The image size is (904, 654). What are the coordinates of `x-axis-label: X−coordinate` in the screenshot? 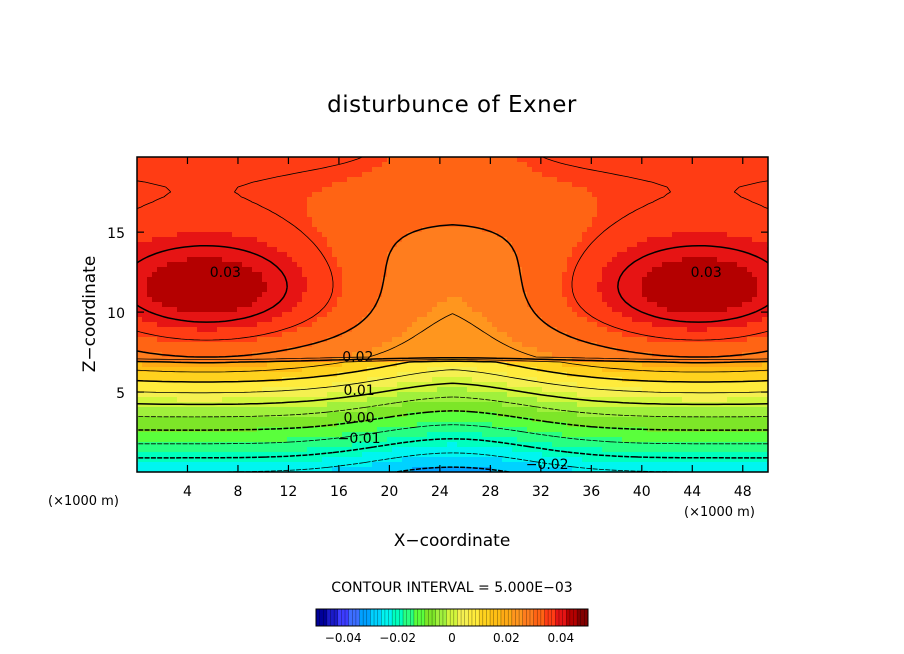 It's located at (452, 541).